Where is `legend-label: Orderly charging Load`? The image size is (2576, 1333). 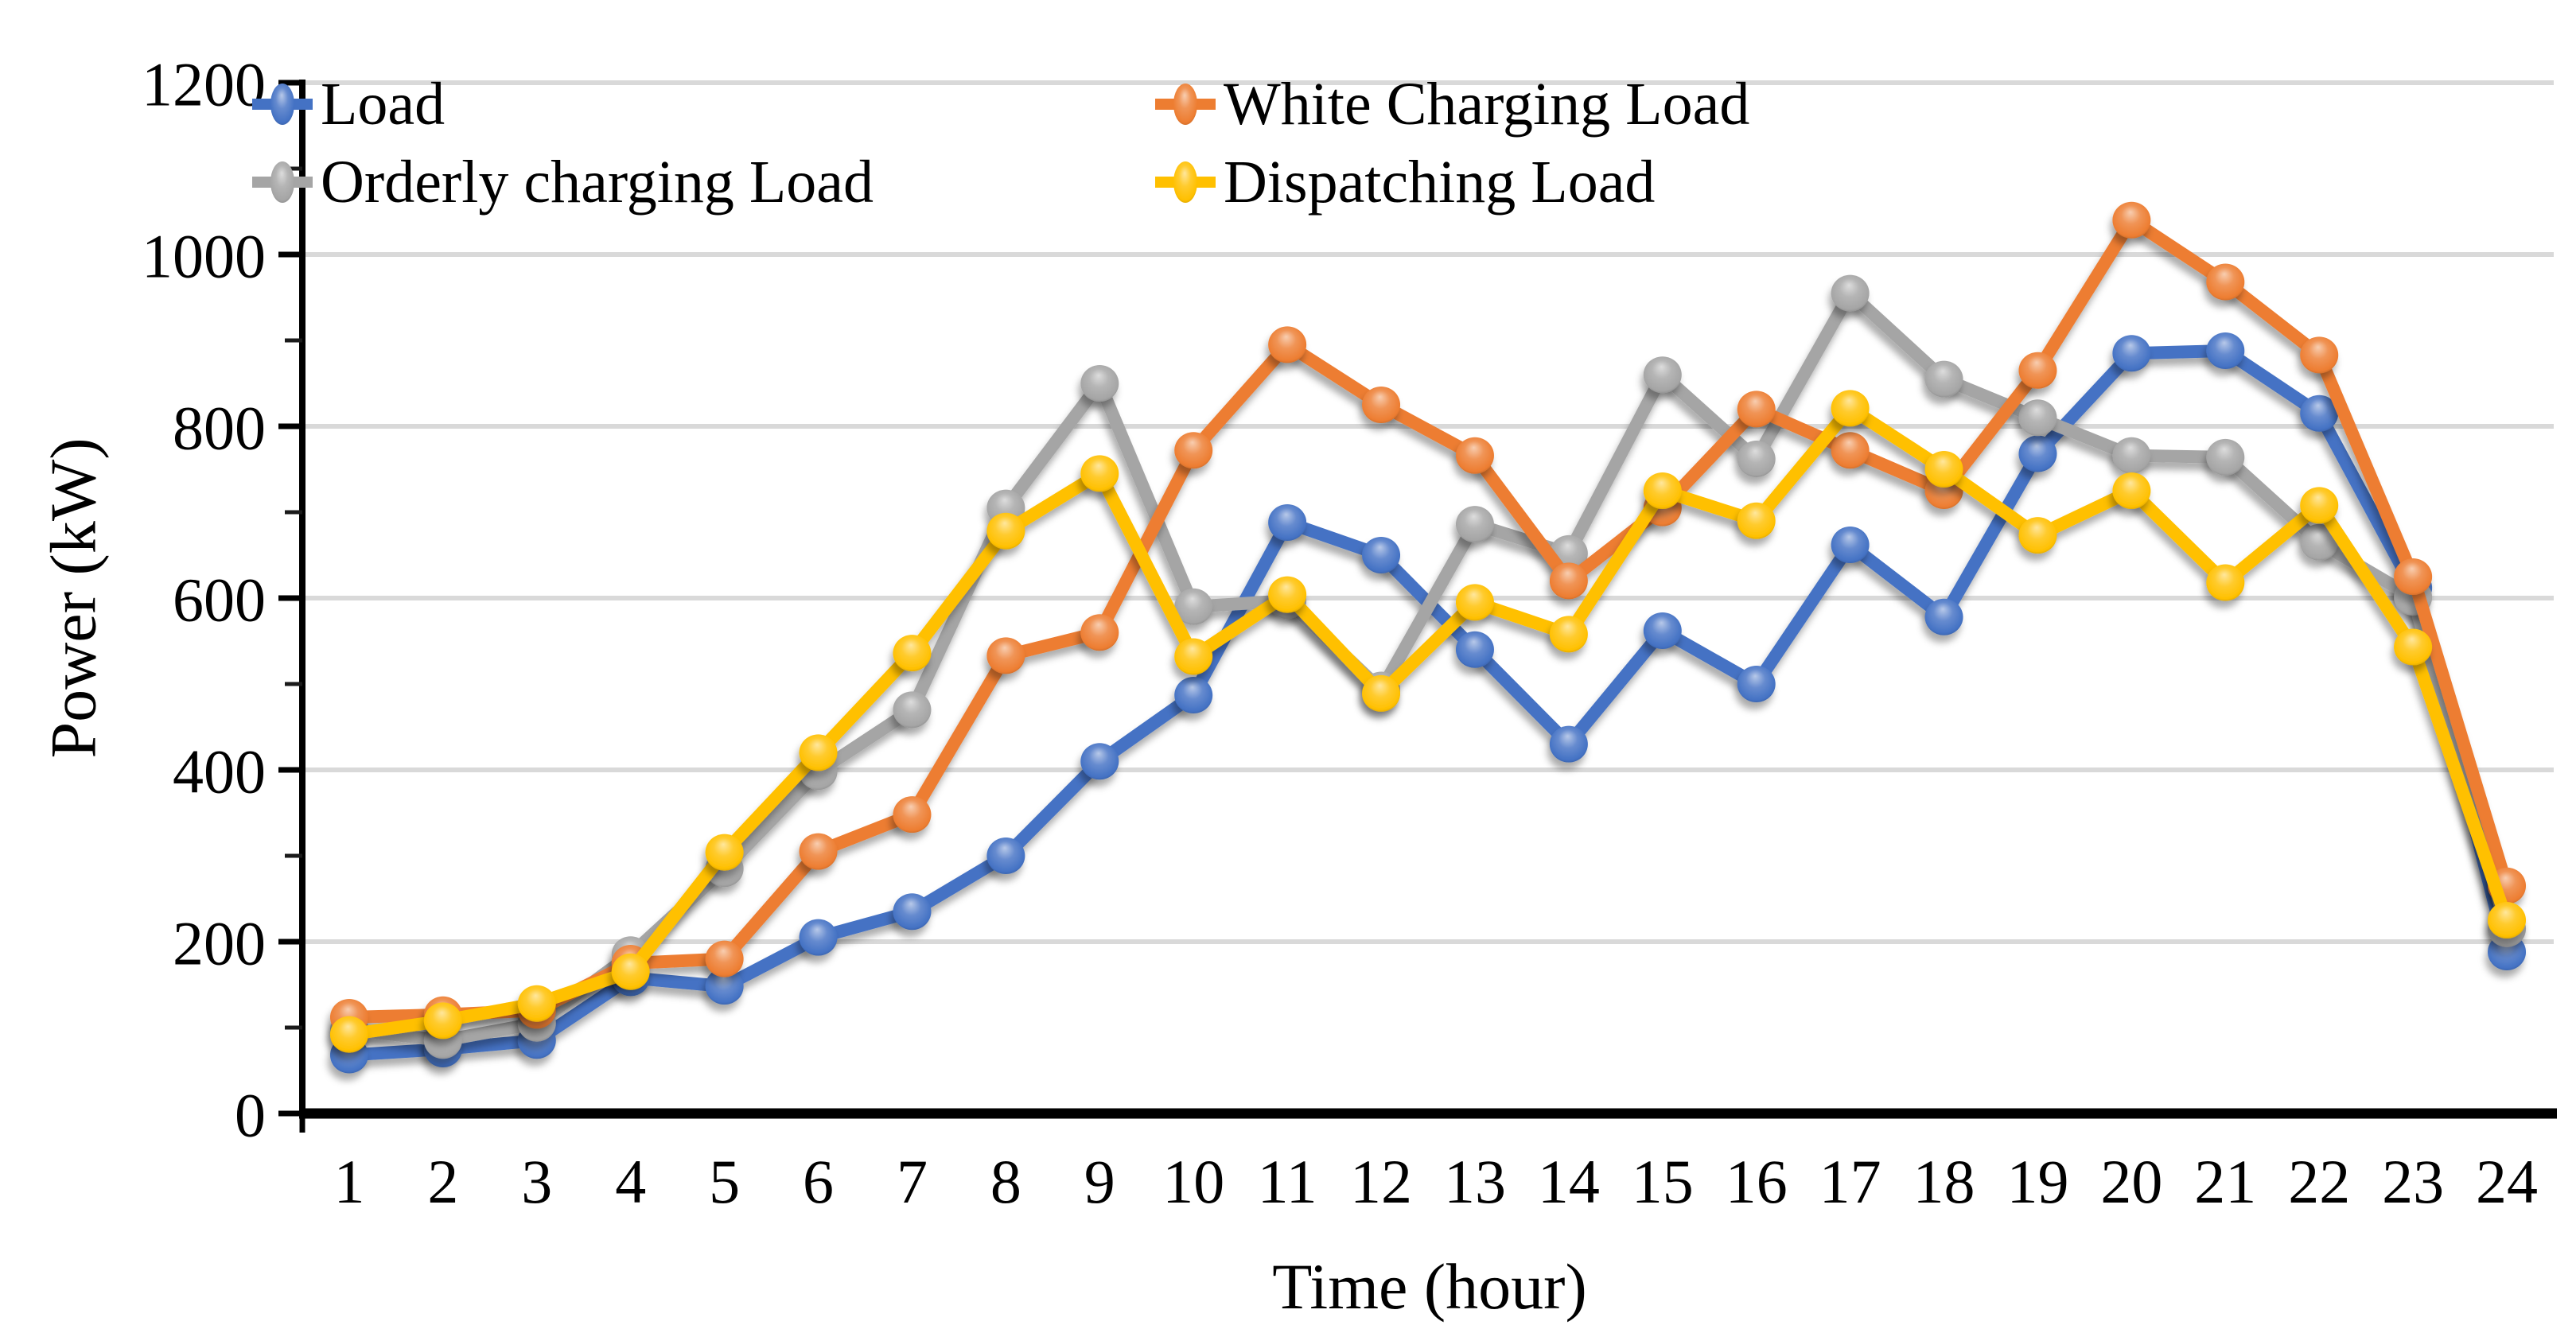
legend-label: Orderly charging Load is located at coordinates (598, 182).